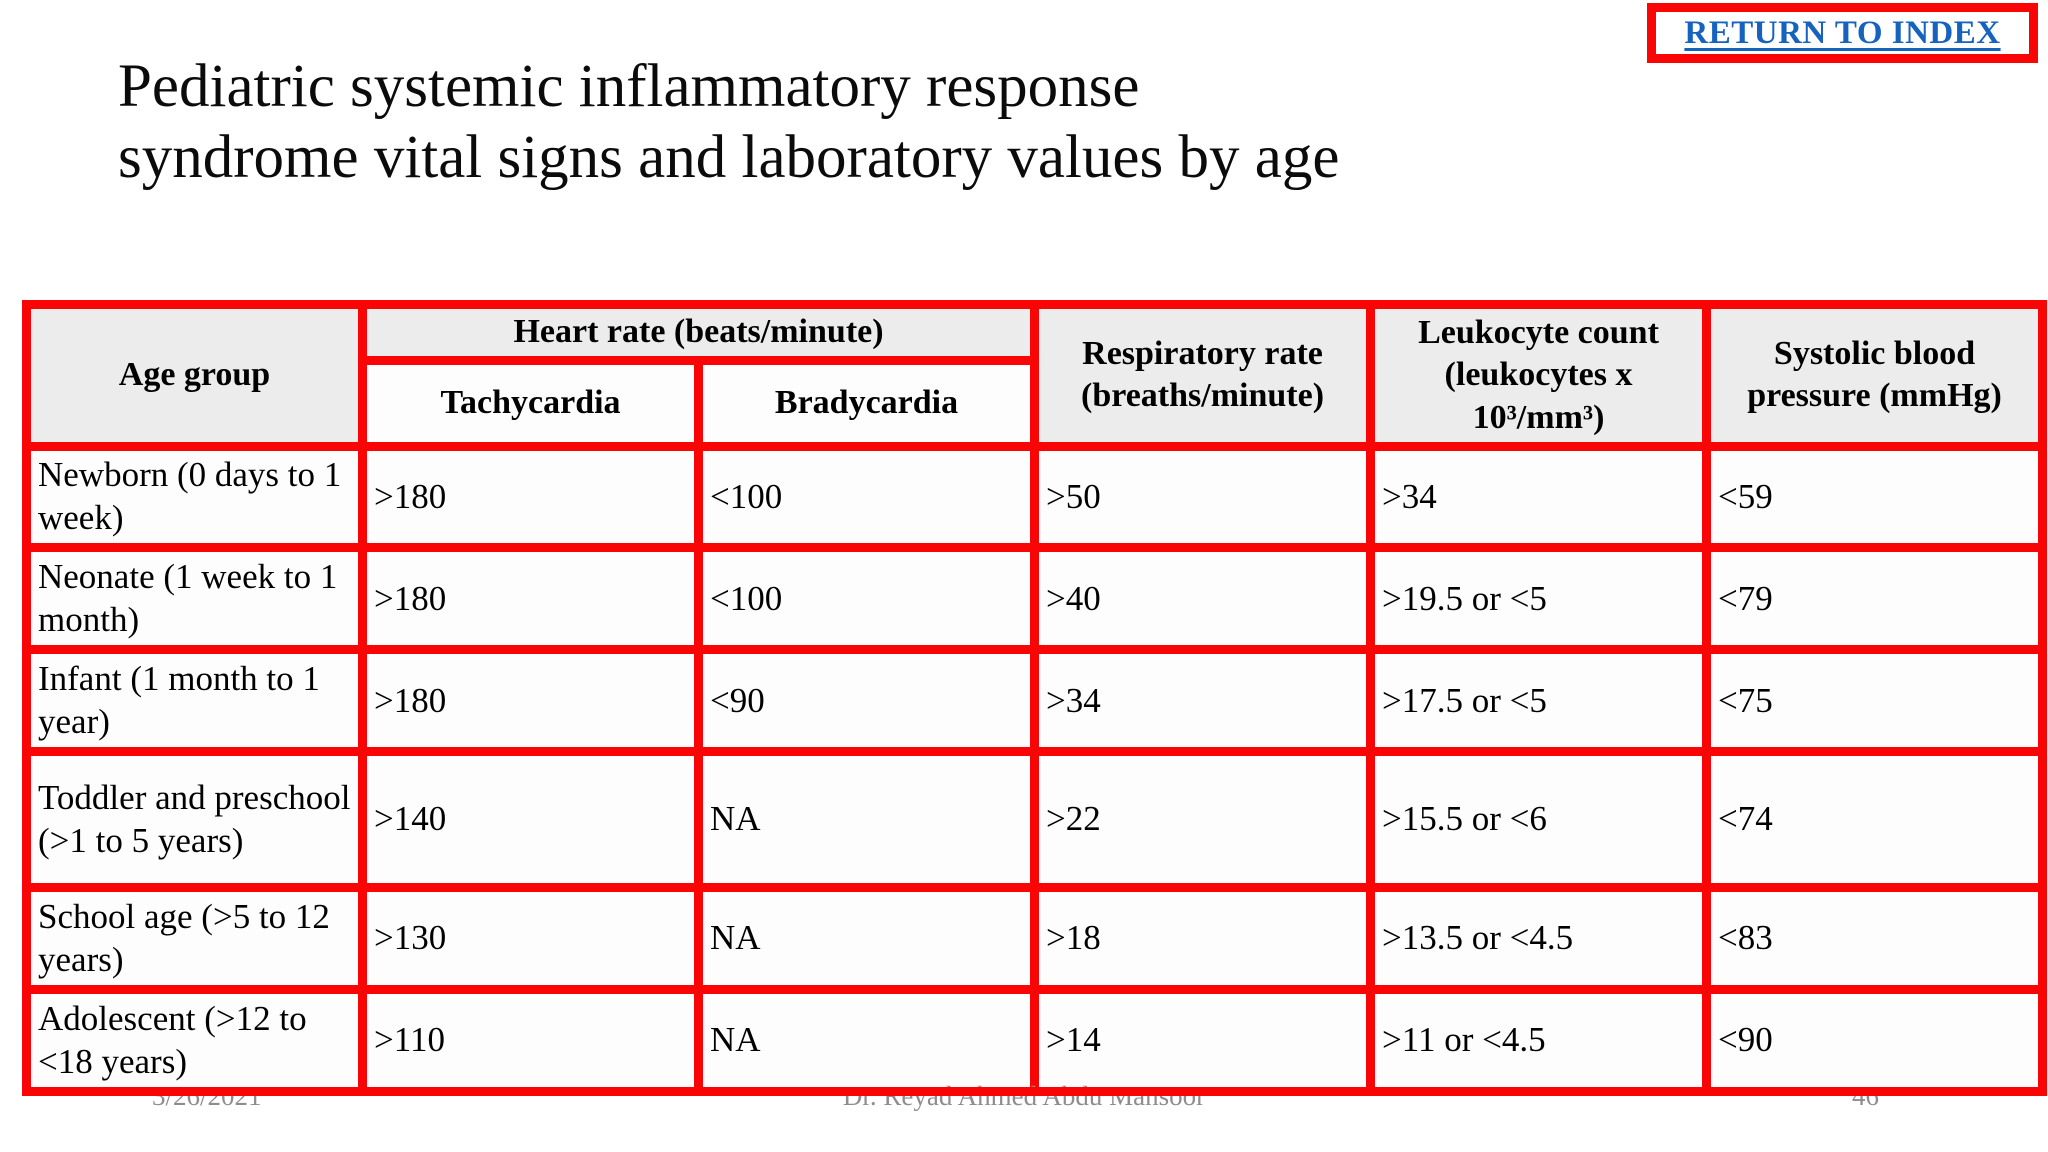 The image size is (2048, 1152). What do you see at coordinates (1203, 599) in the screenshot?
I see `respiratory-cell: >40` at bounding box center [1203, 599].